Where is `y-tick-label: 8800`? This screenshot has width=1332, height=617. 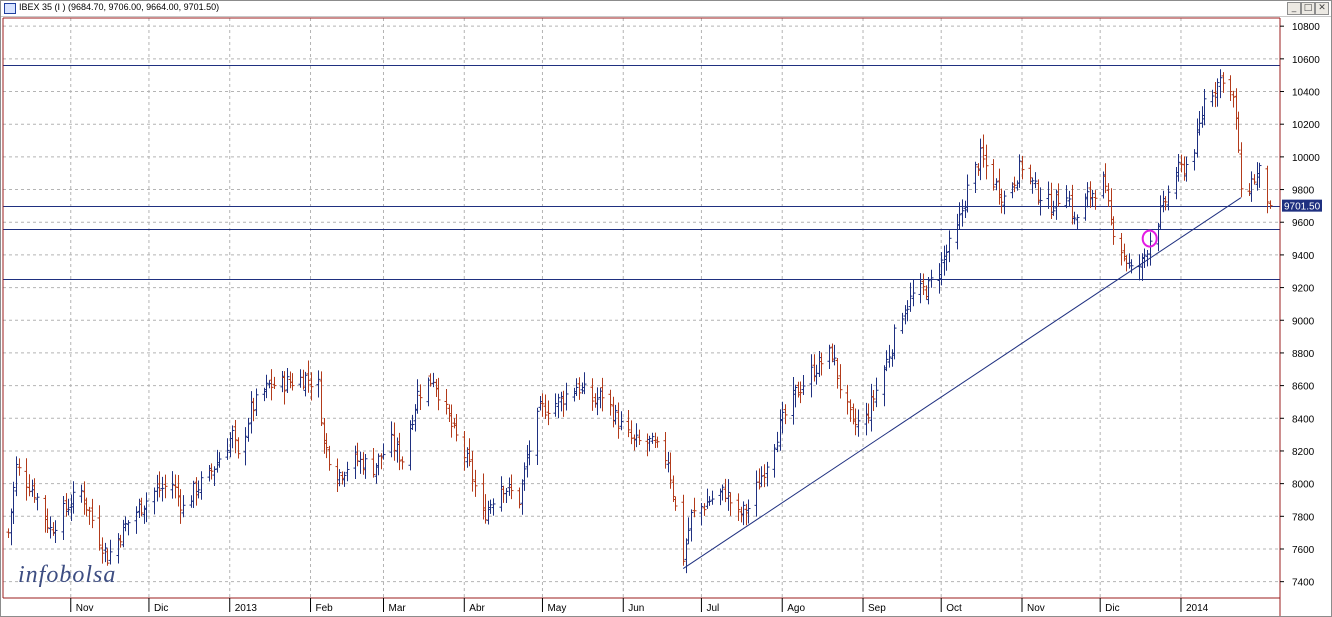 y-tick-label: 8800 is located at coordinates (1303, 354).